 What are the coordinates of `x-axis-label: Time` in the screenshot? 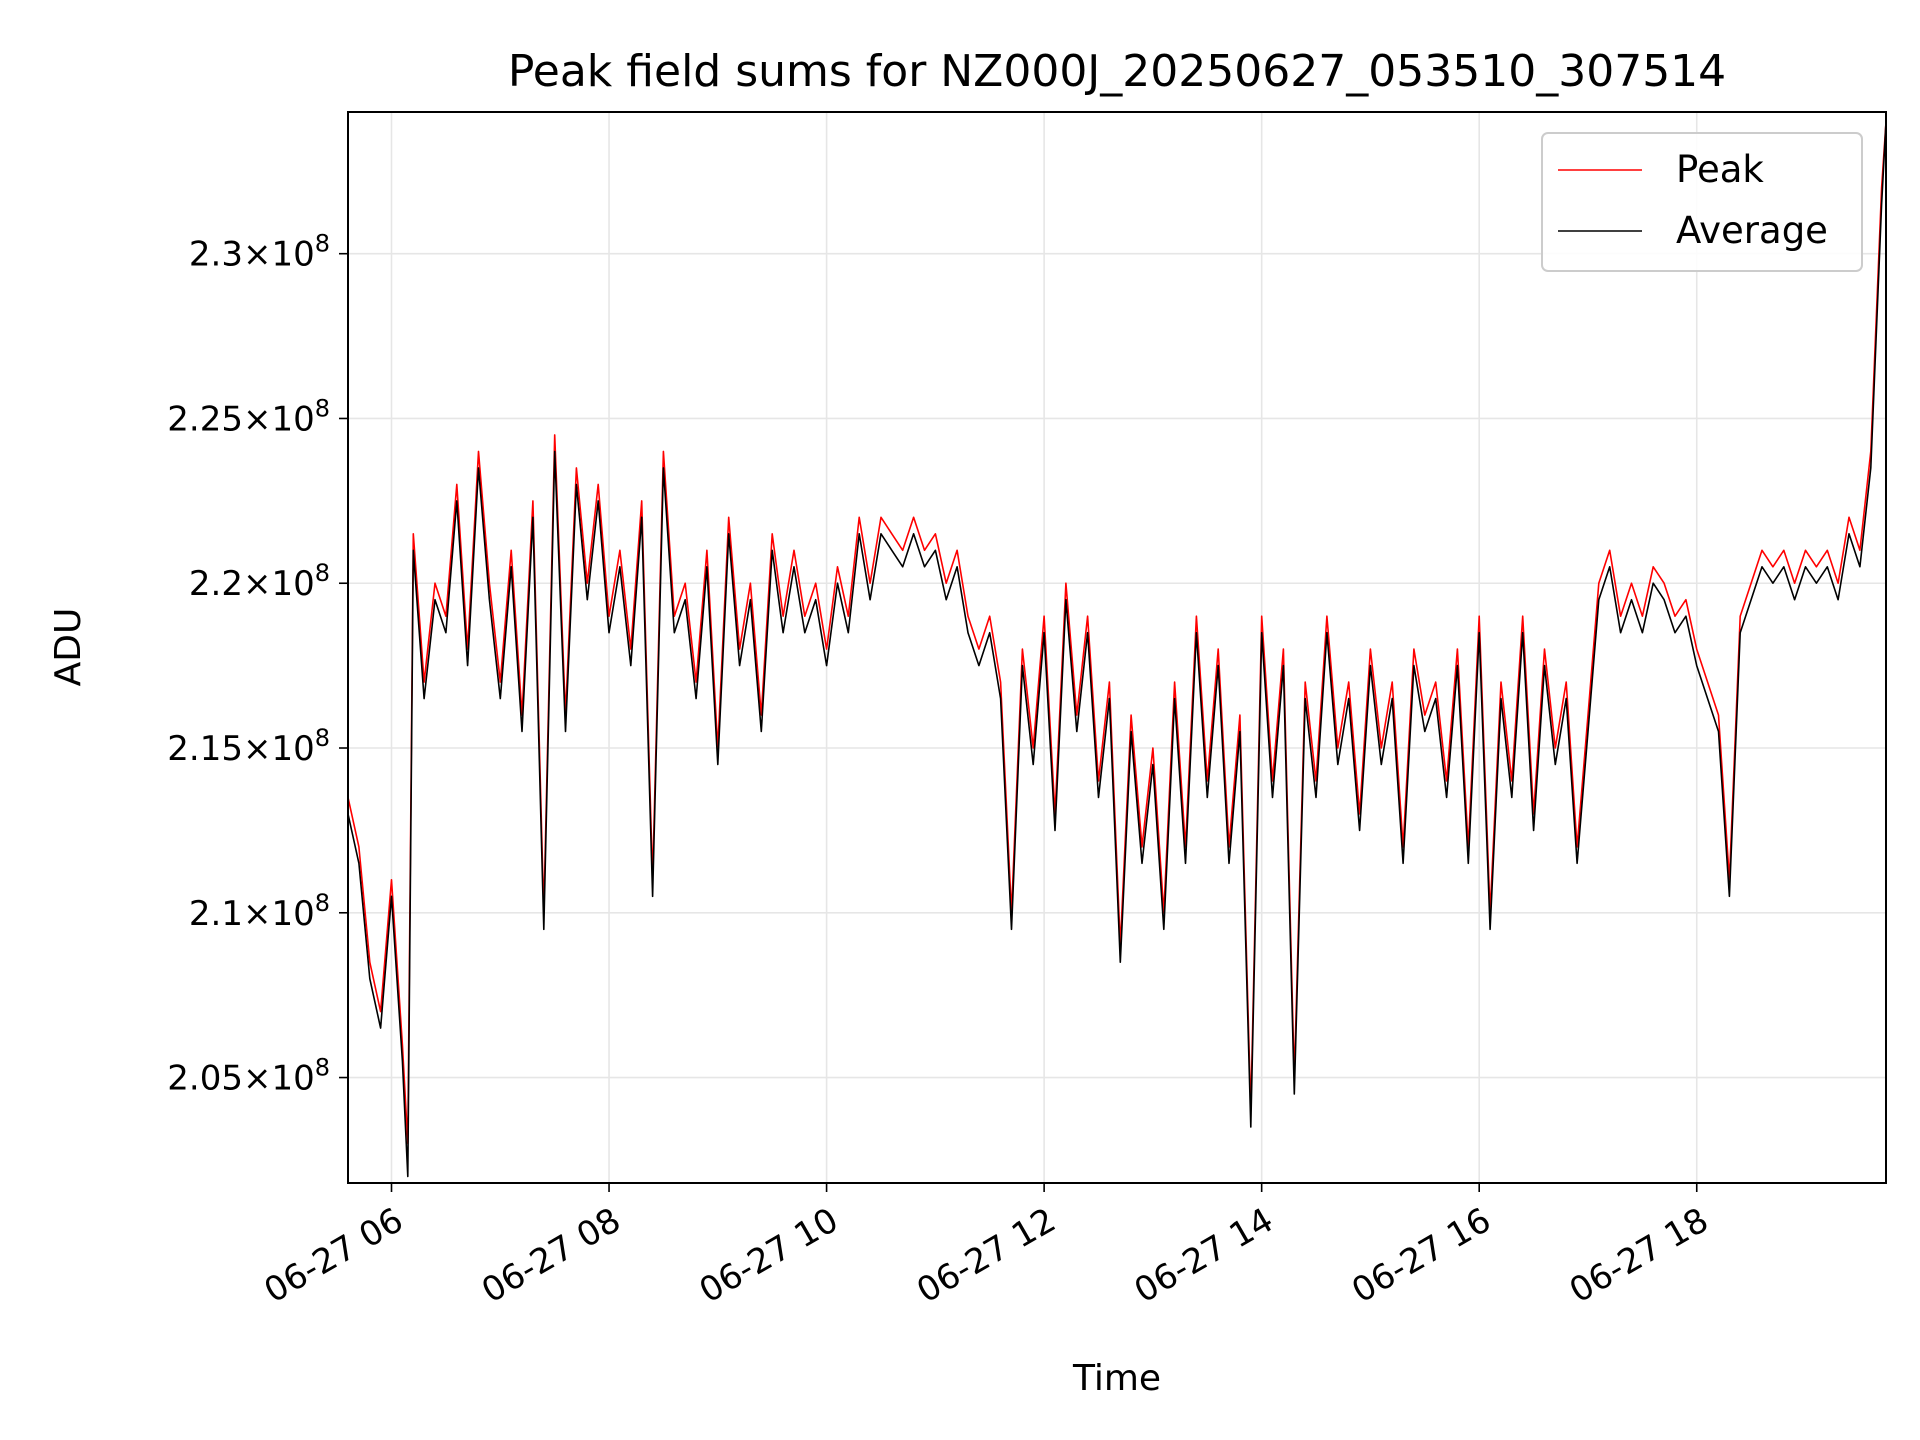 It's located at (1116, 1378).